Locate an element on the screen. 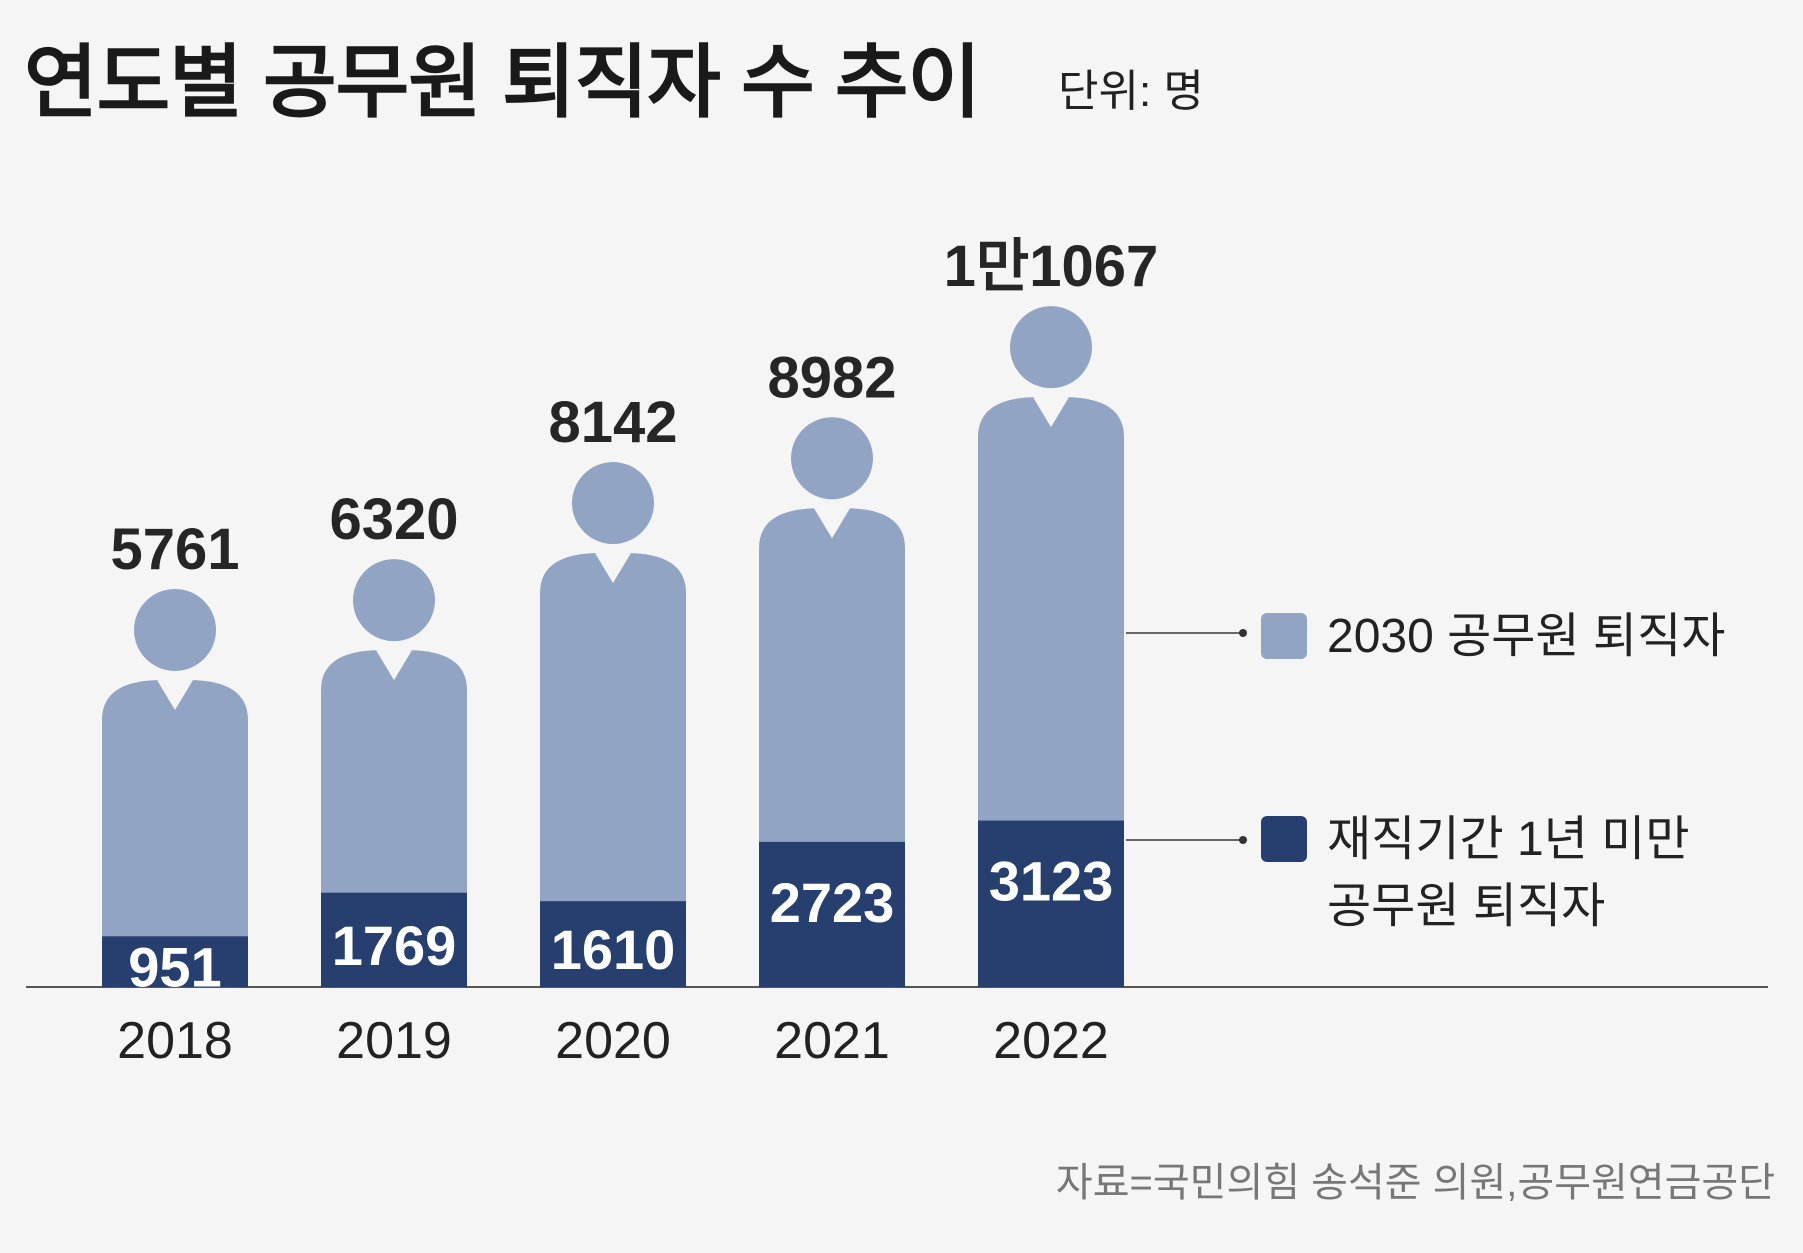 This screenshot has width=1803, height=1253. person-bar-2020: 8142 1610 2020 is located at coordinates (613, 730).